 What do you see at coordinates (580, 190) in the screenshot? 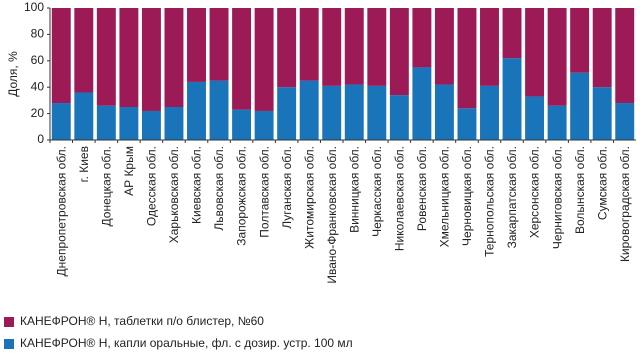
I see `x-tick-label: Волынская обл.` at bounding box center [580, 190].